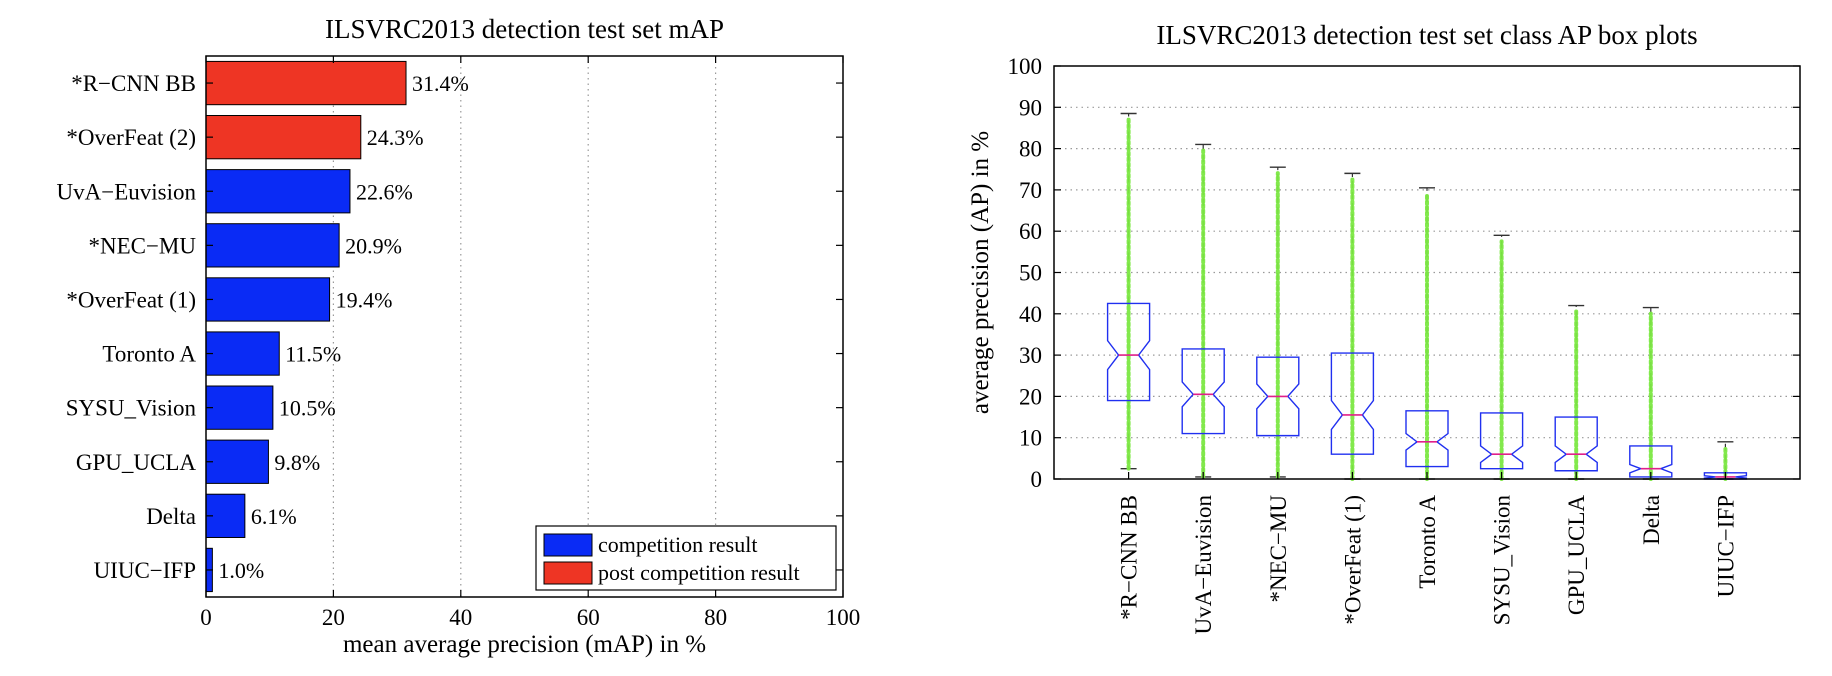 The height and width of the screenshot is (676, 1832). What do you see at coordinates (568, 573) in the screenshot?
I see `legend-swatch-post` at bounding box center [568, 573].